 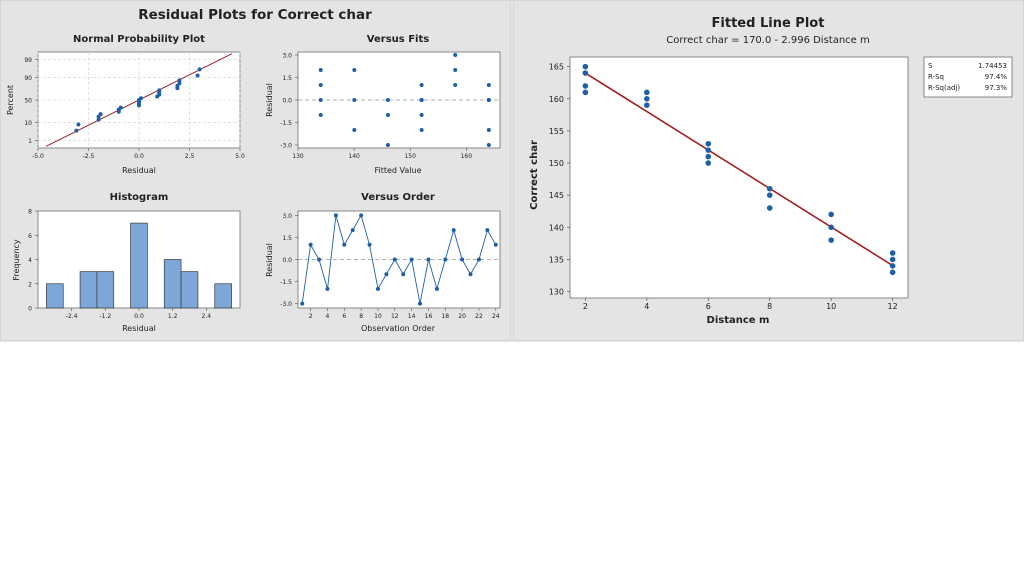 I want to click on versusorder-x-tick-label: 6, so click(x=344, y=316).